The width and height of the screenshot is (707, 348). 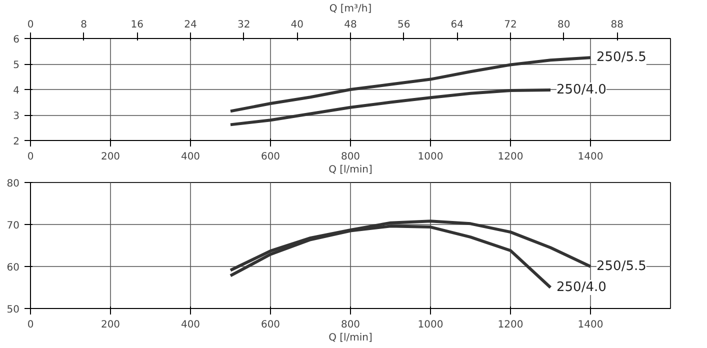 What do you see at coordinates (16, 116) in the screenshot?
I see `y-tick-label: 3` at bounding box center [16, 116].